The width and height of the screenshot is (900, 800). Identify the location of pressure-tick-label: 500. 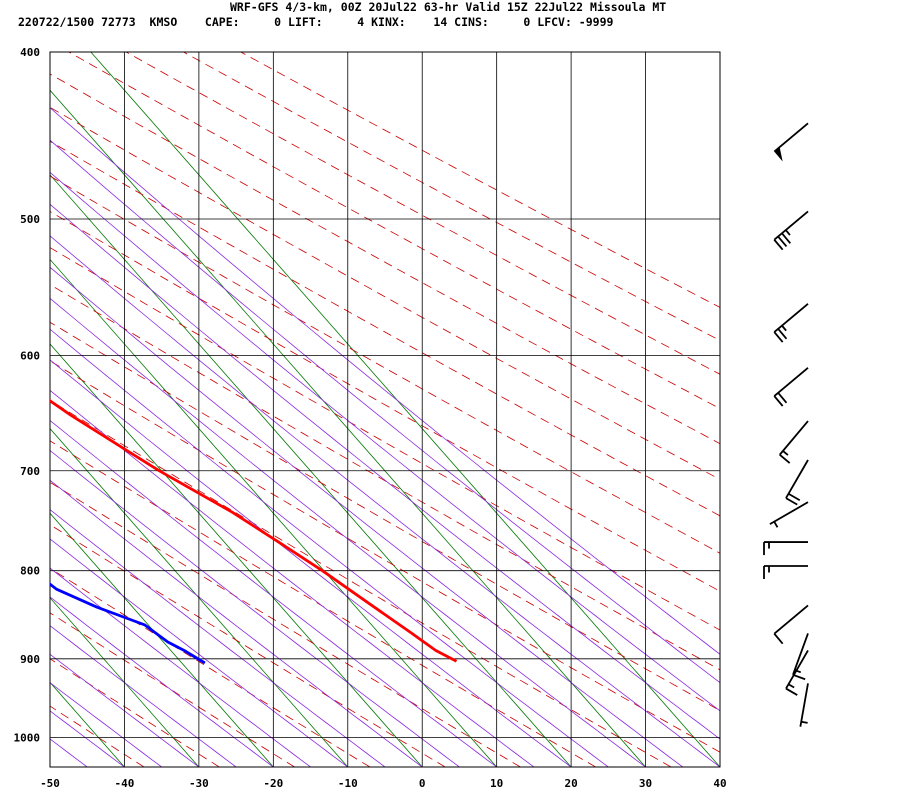
(30, 219).